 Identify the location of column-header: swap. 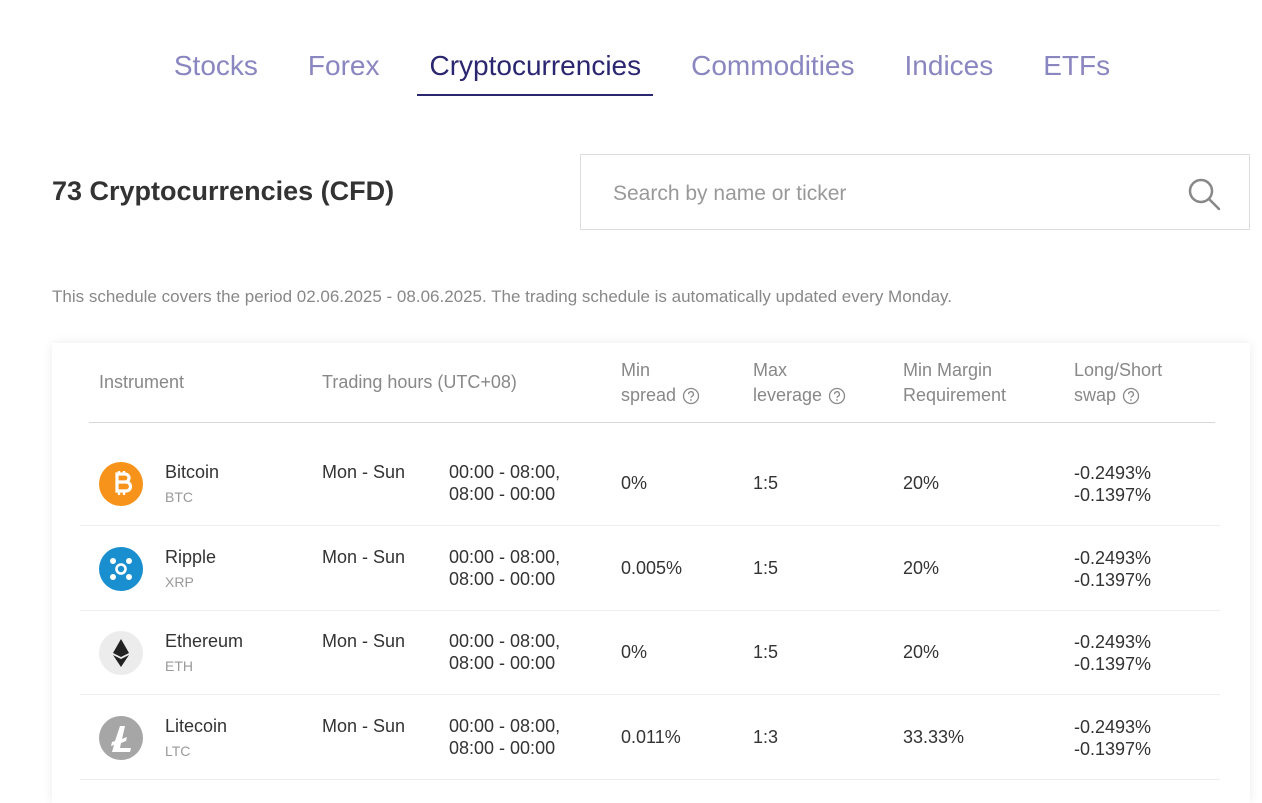
(1095, 395).